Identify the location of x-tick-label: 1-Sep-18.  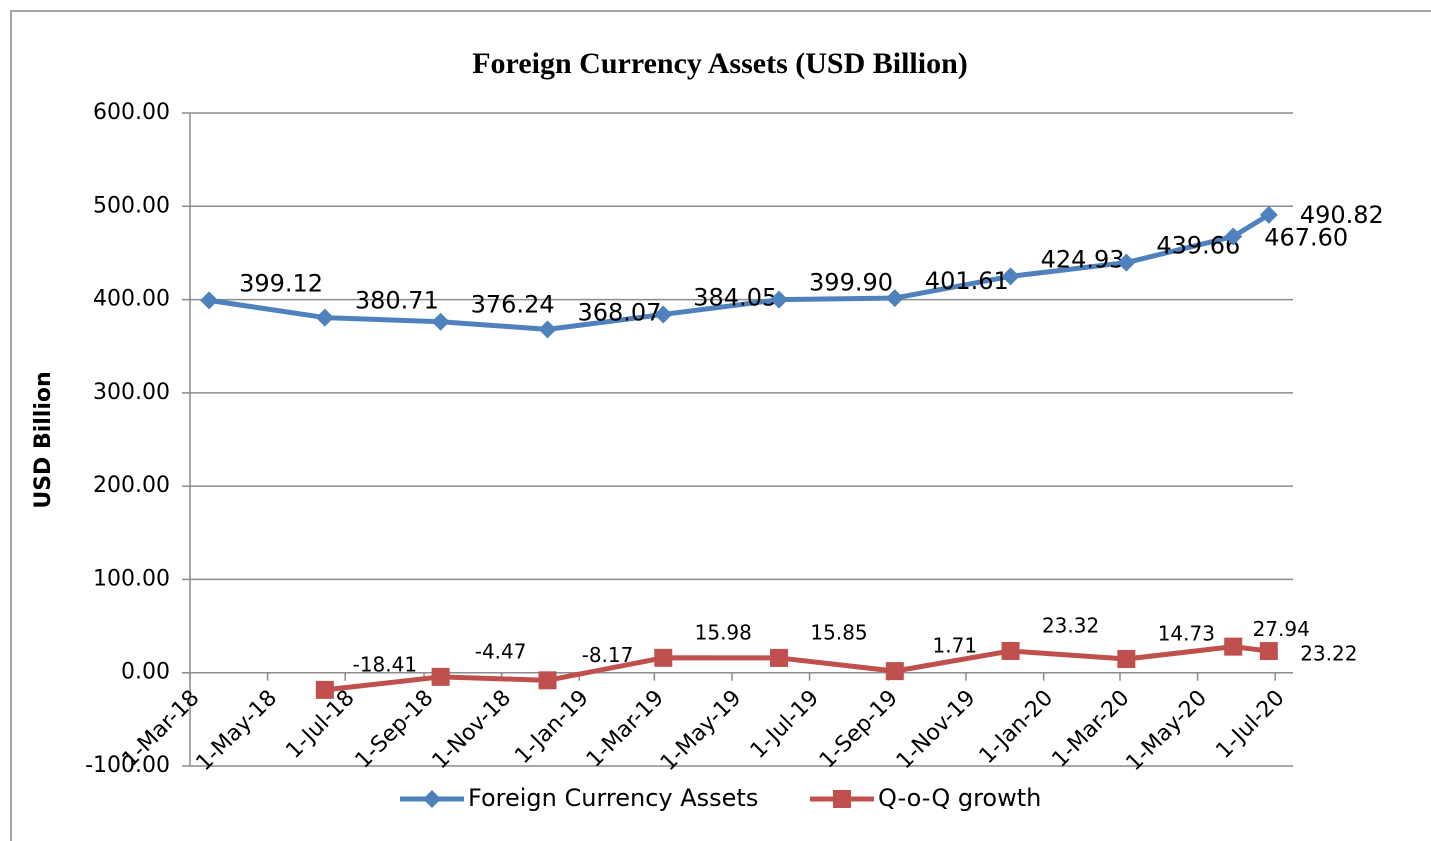
(395, 730).